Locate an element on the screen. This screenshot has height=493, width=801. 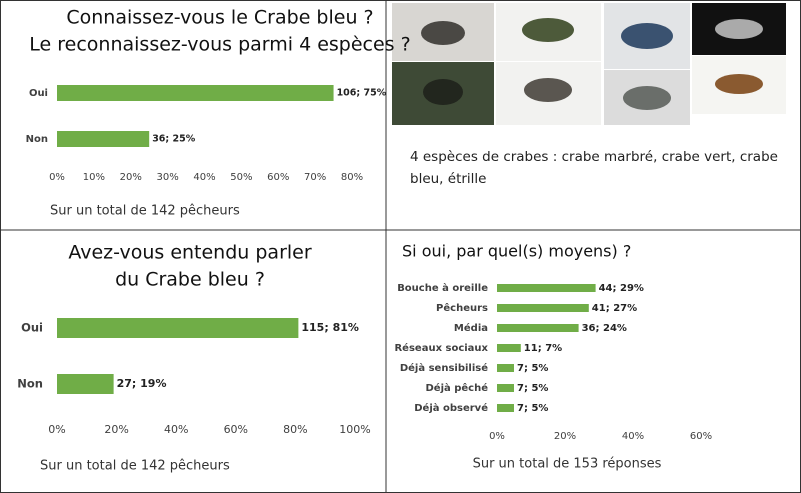
photos is located at coordinates (589, 64).